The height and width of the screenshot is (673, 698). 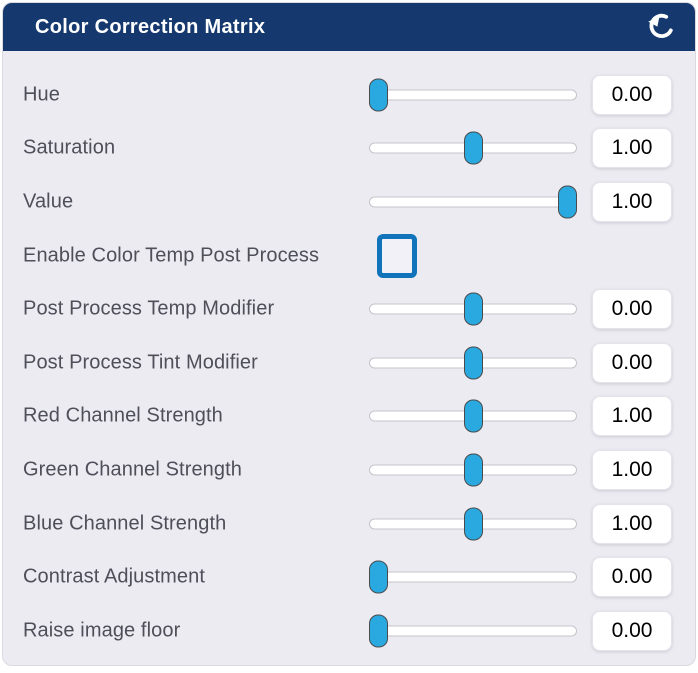 What do you see at coordinates (133, 469) in the screenshot?
I see `row-label: Green Channel Strength` at bounding box center [133, 469].